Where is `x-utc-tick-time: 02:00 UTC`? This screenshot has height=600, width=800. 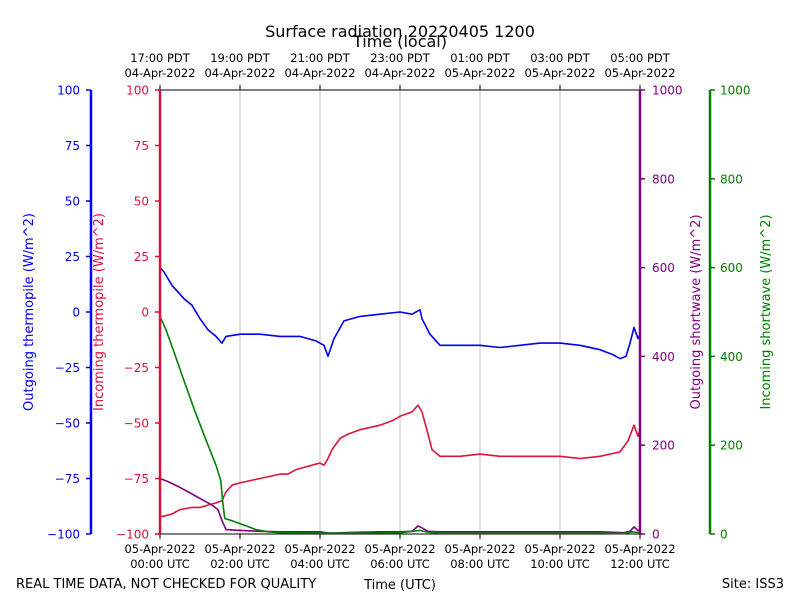 x-utc-tick-time: 02:00 UTC is located at coordinates (240, 564).